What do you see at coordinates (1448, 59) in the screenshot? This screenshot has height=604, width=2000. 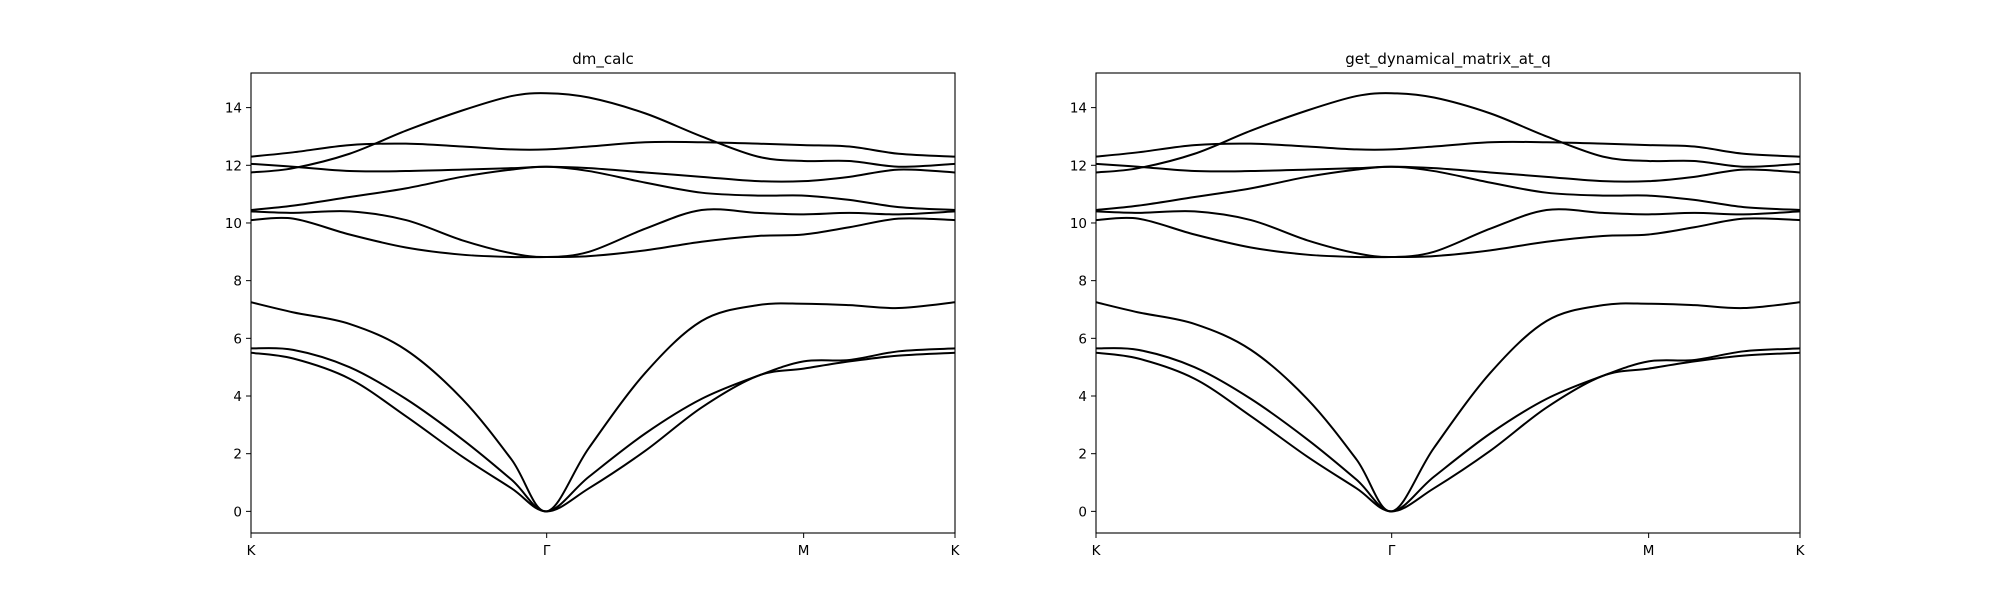 I see `chart-title: get_dynamical_matrix_at_q` at bounding box center [1448, 59].